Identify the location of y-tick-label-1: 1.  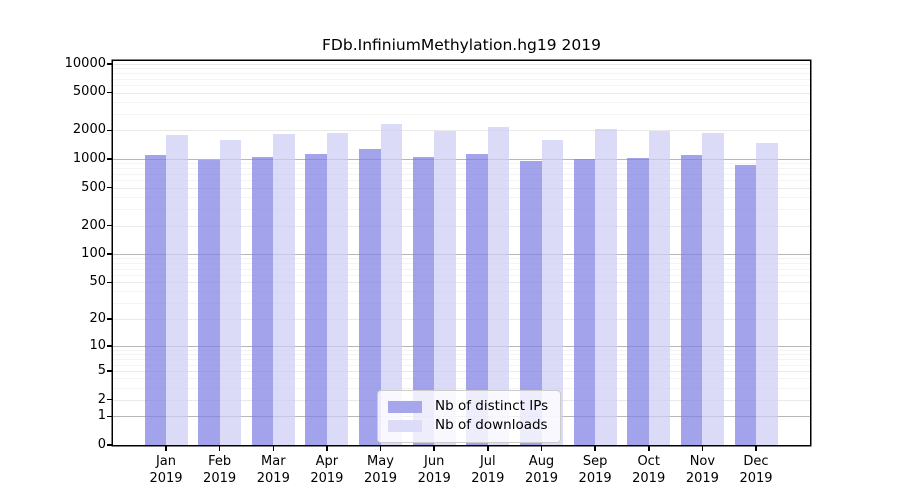
(101, 416).